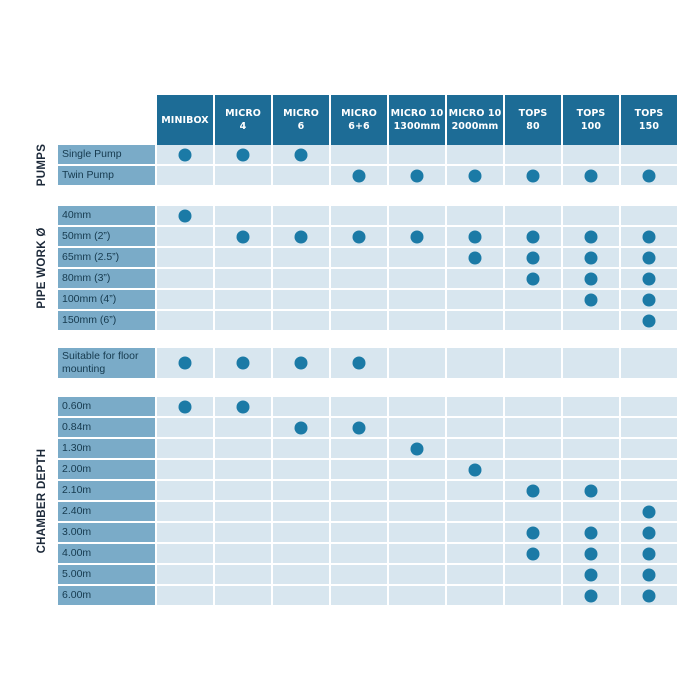  What do you see at coordinates (106, 215) in the screenshot?
I see `row-label: 40mm` at bounding box center [106, 215].